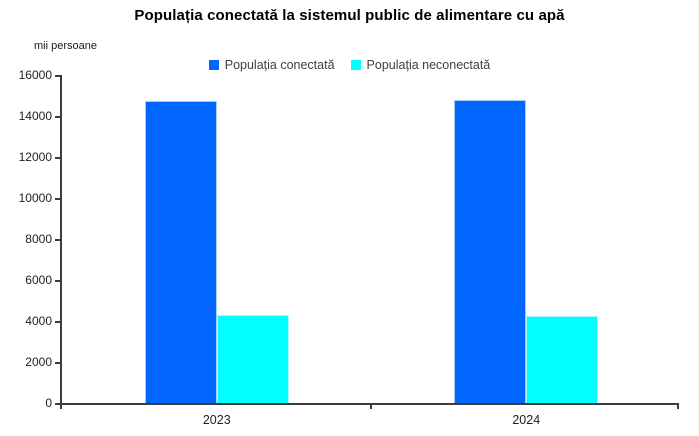 This screenshot has height=436, width=699. What do you see at coordinates (38, 280) in the screenshot?
I see `y-axis-tick-label: 6000` at bounding box center [38, 280].